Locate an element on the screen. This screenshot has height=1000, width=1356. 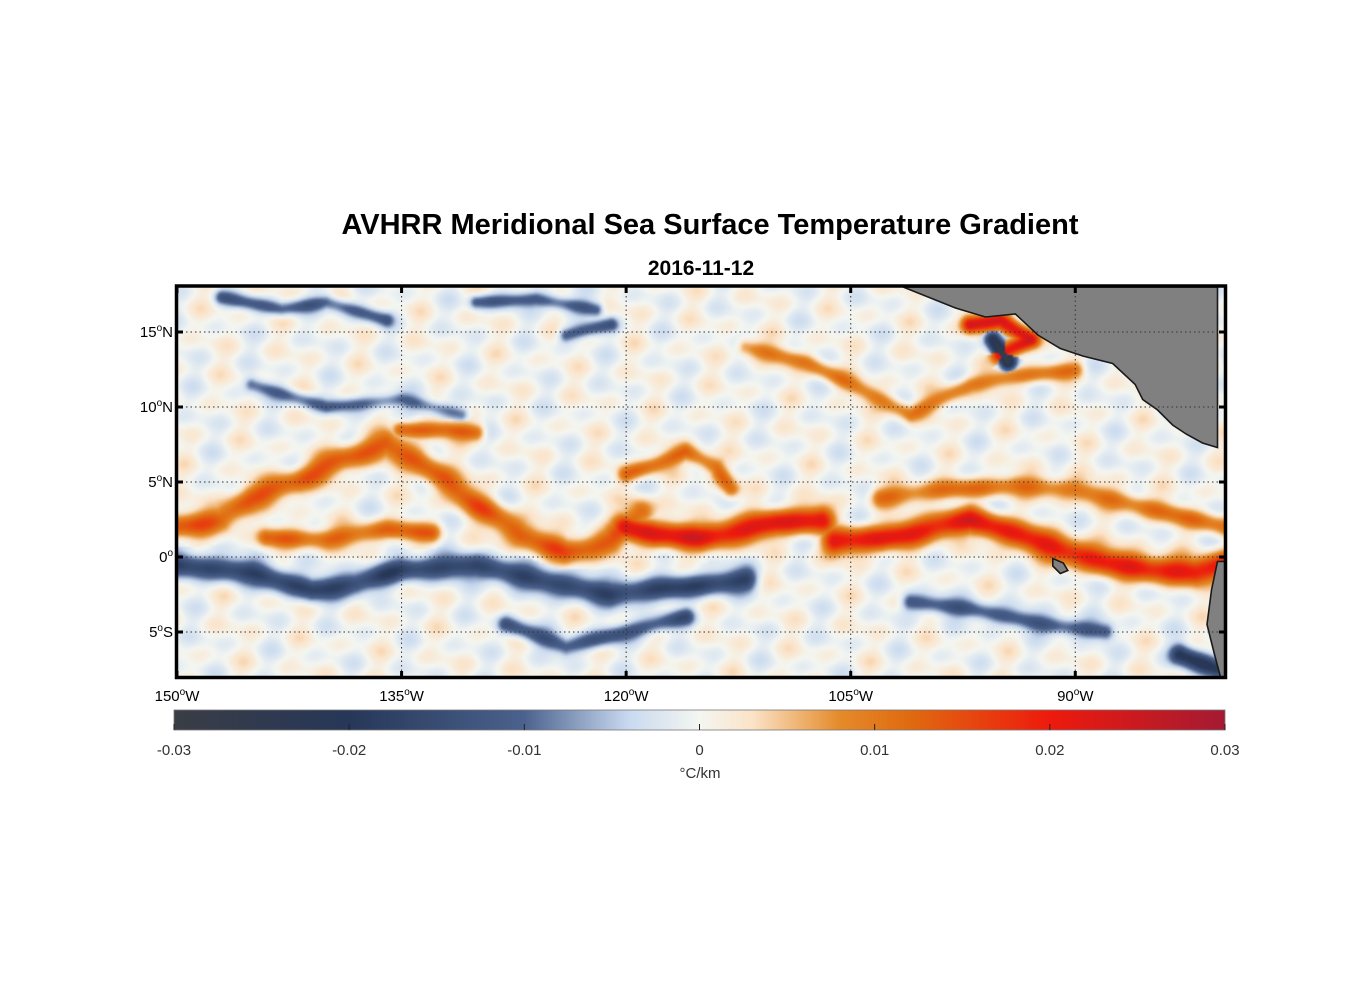
land-south-america is located at coordinates (1215, 618).